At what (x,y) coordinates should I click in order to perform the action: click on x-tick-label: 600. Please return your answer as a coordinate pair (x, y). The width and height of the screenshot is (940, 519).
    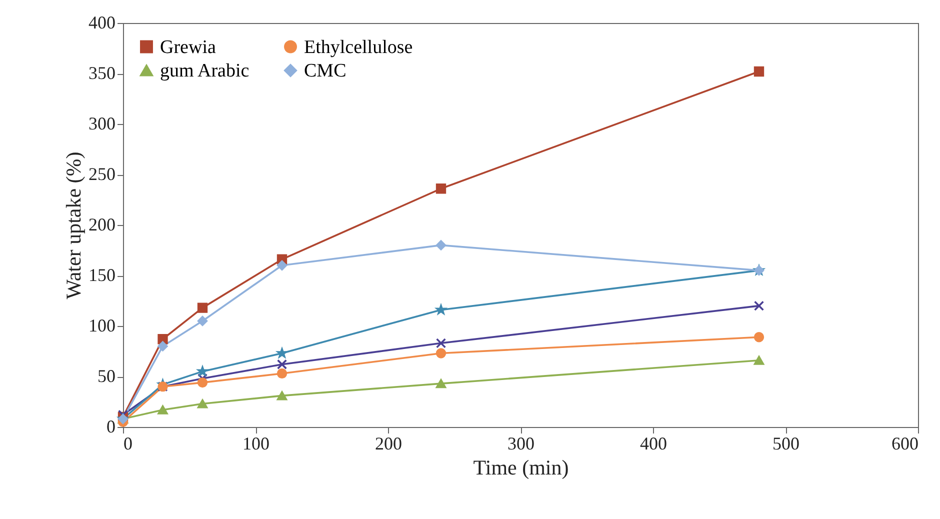
    Looking at the image, I should click on (905, 444).